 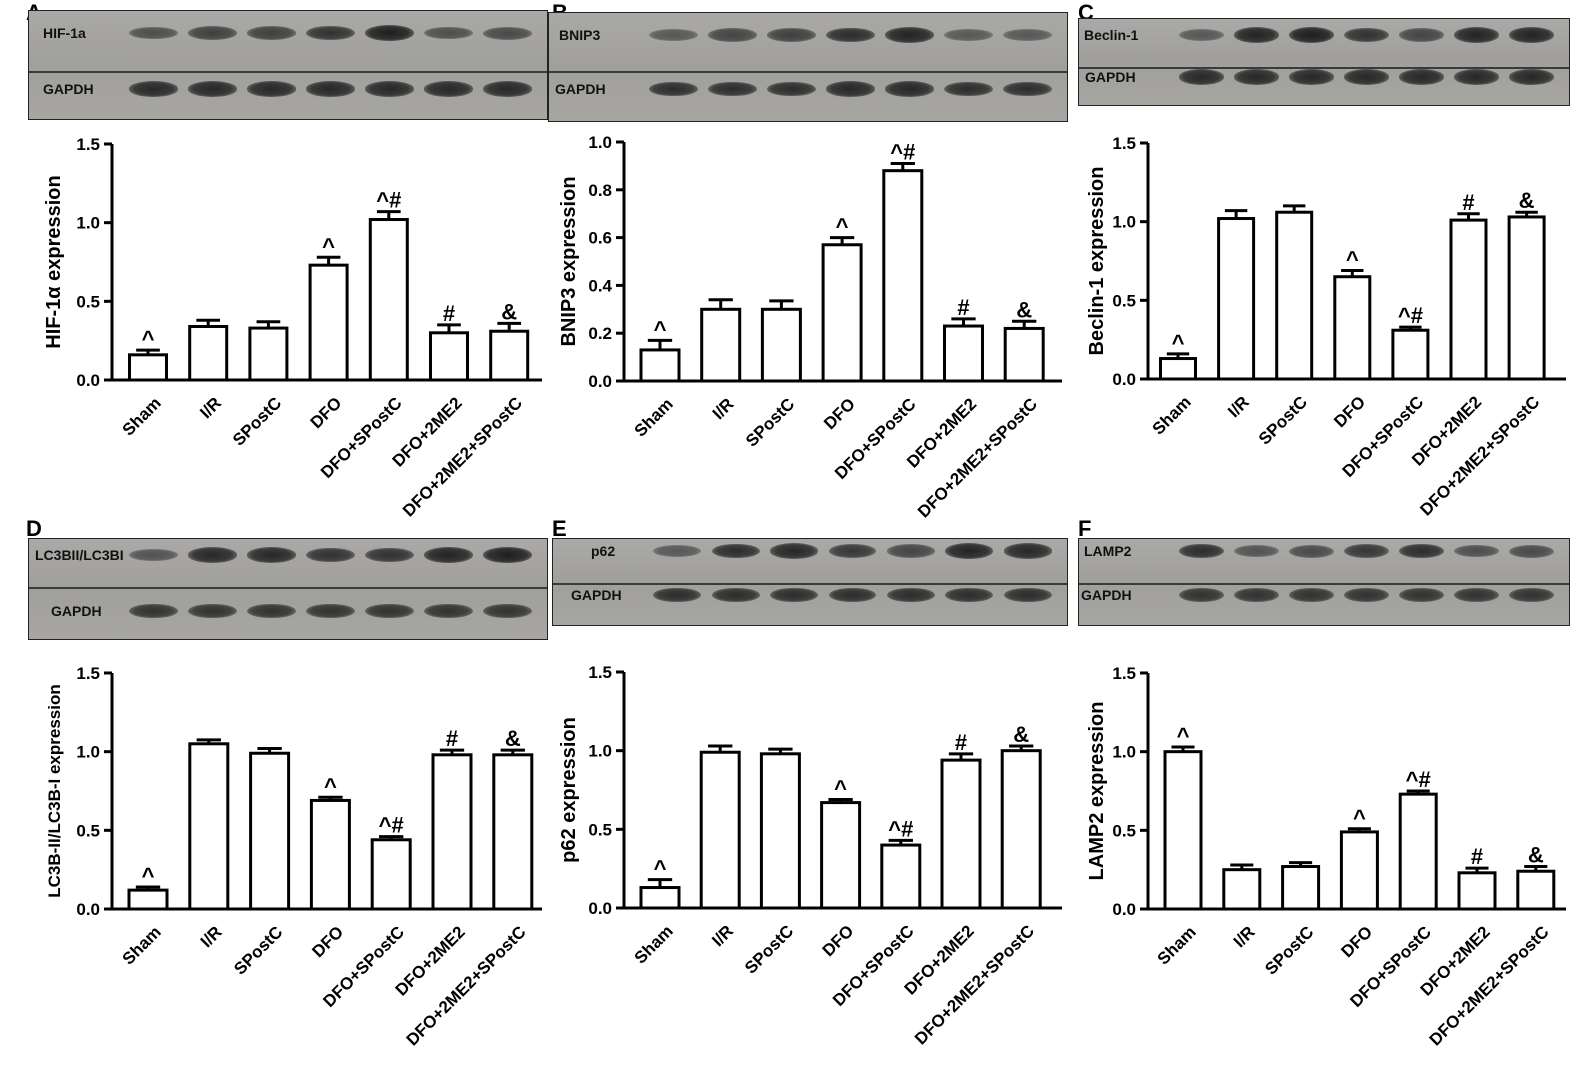 What do you see at coordinates (1489, 985) in the screenshot?
I see `x-tick-label: DFO+2ME2+SPostC` at bounding box center [1489, 985].